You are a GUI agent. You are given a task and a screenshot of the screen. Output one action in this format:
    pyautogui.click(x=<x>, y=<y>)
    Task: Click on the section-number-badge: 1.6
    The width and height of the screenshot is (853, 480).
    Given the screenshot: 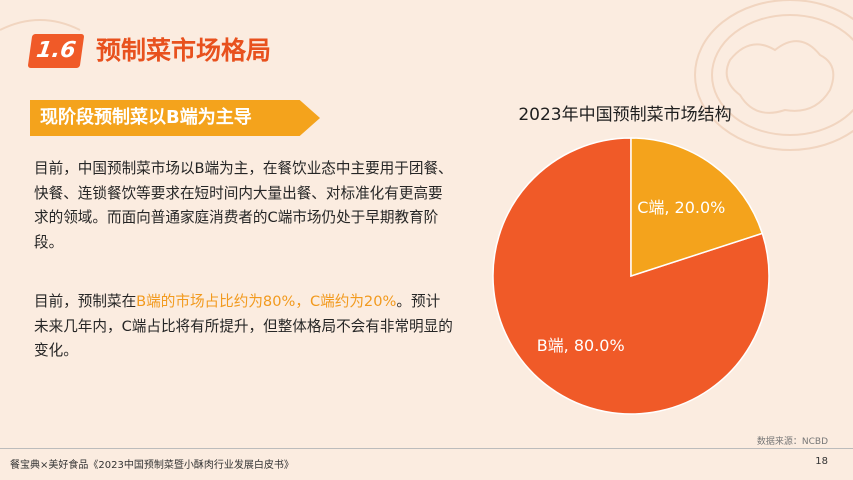 What is the action you would take?
    pyautogui.click(x=56, y=51)
    